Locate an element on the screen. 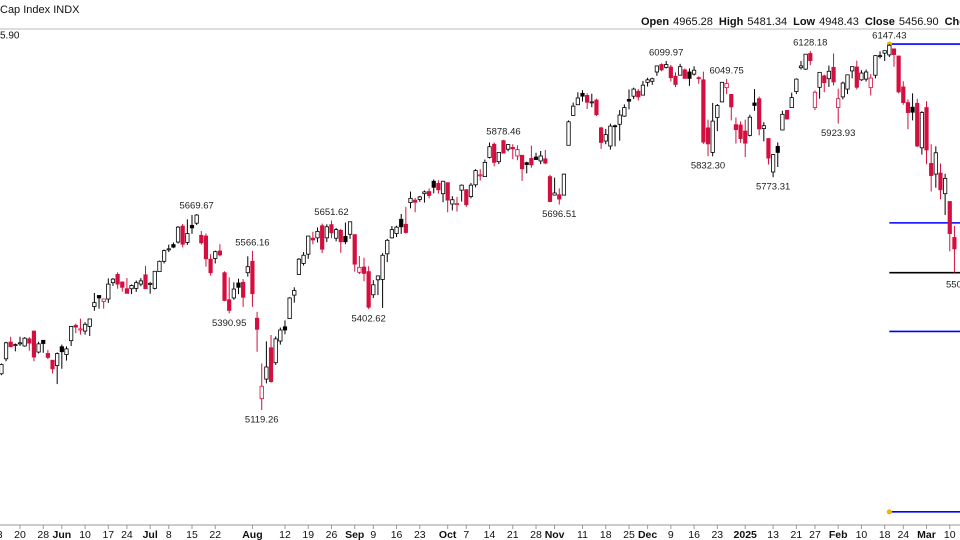 Image resolution: width=960 pixels, height=540 pixels. x-tick-label: 15 is located at coordinates (192, 534).